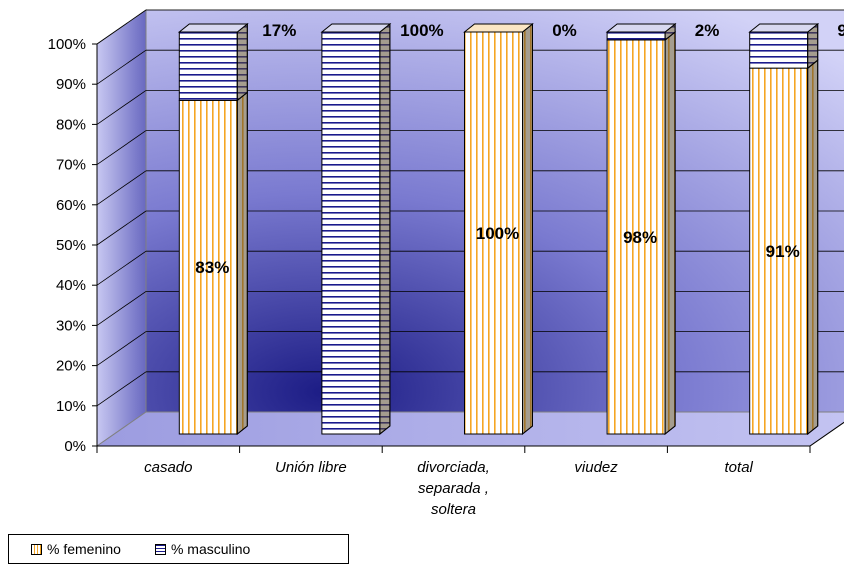 Image resolution: width=844 pixels, height=571 pixels. Describe the element at coordinates (453, 509) in the screenshot. I see `x-category-label-line: soltera` at that location.